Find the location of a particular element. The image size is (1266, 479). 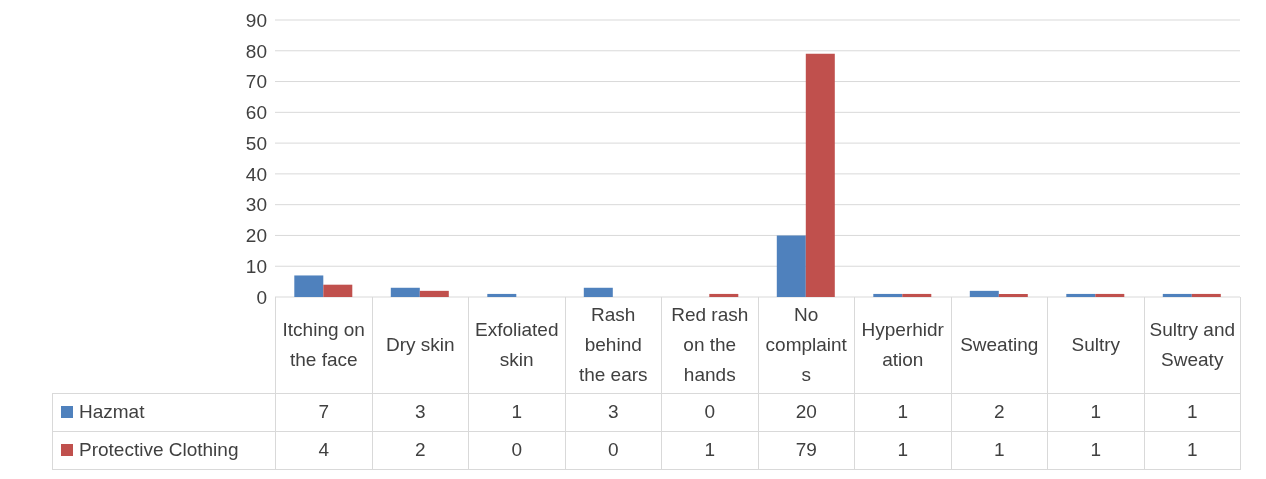

x-tick-label: Dry skin is located at coordinates (420, 345).